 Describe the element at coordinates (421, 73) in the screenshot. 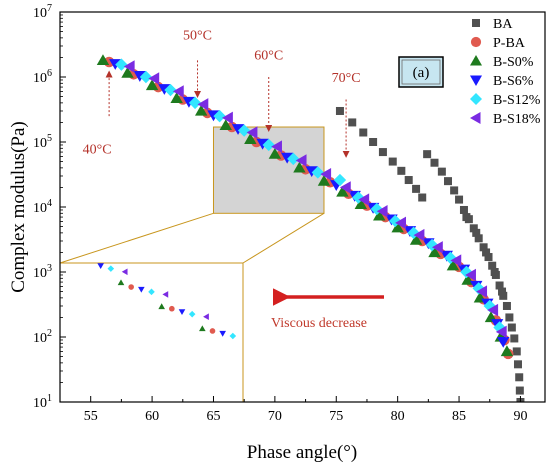

I see `panel-label: (a)` at that location.